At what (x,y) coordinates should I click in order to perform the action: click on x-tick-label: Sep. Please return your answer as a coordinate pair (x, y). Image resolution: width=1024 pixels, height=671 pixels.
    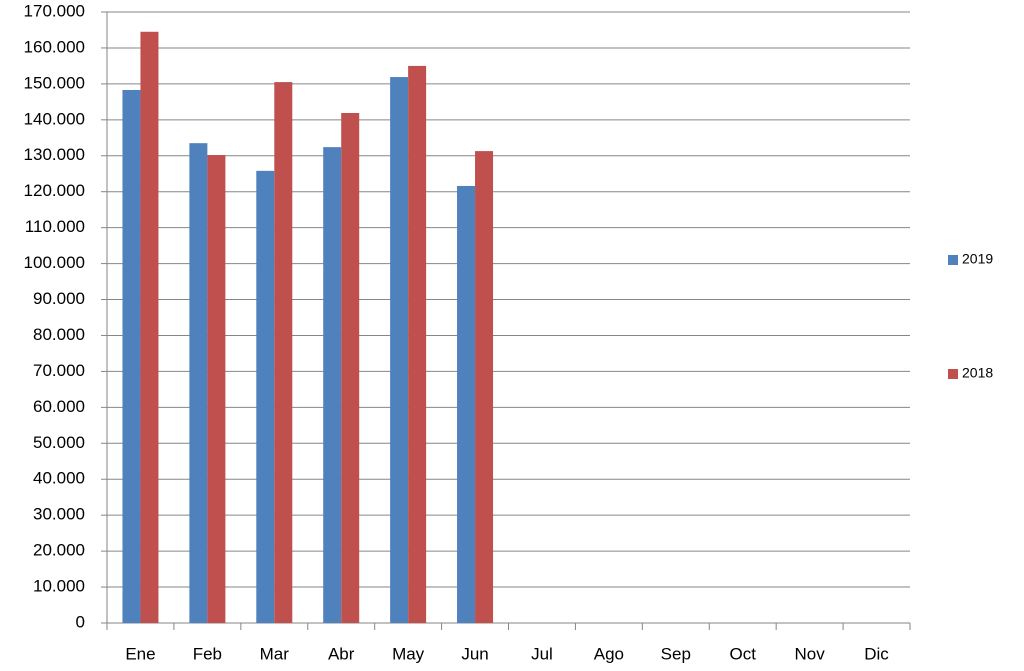
    Looking at the image, I should click on (676, 653).